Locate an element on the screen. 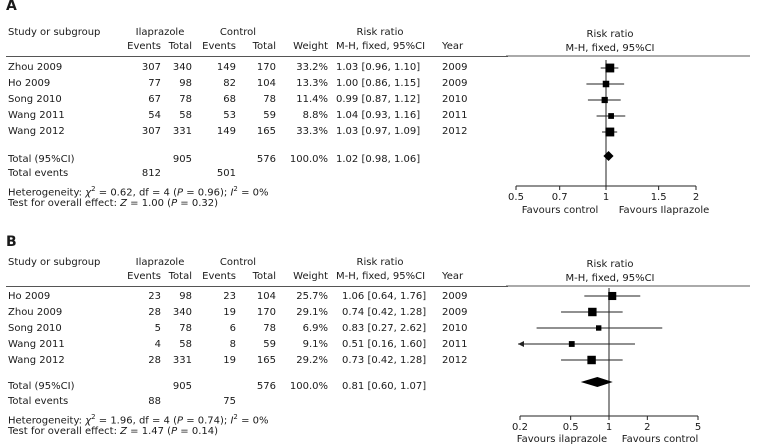  group1-header: Ilaprazole is located at coordinates (160, 32).